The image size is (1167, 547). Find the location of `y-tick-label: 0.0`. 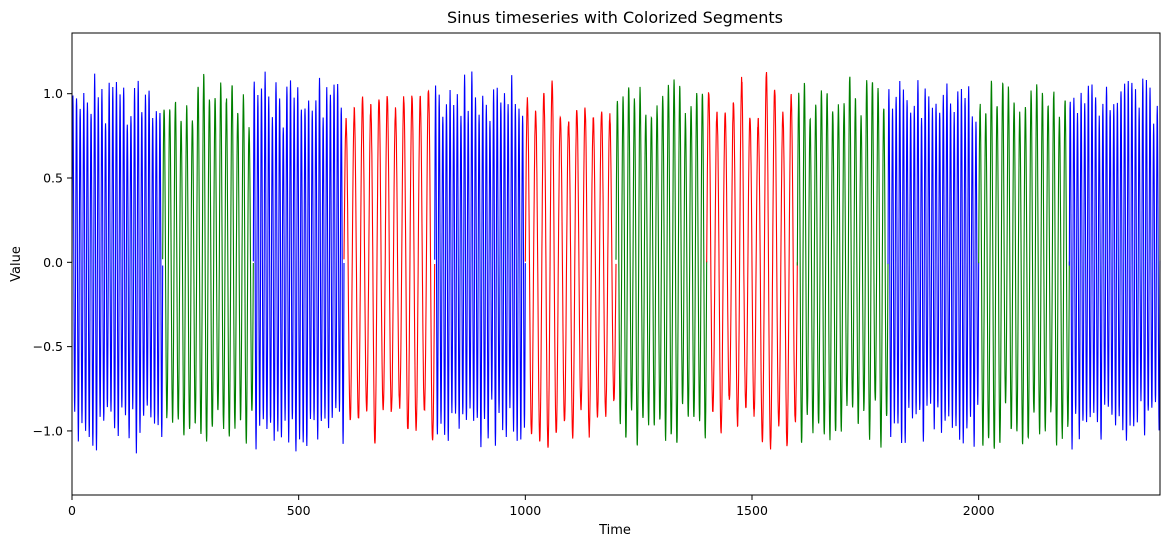

y-tick-label: 0.0 is located at coordinates (53, 262).